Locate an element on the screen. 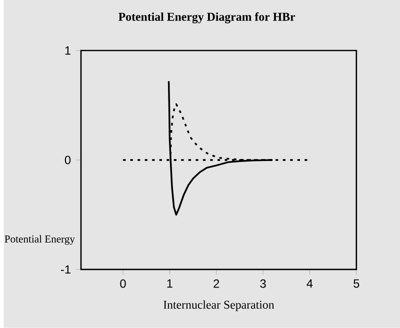  x-tick-label: 2 is located at coordinates (217, 283).